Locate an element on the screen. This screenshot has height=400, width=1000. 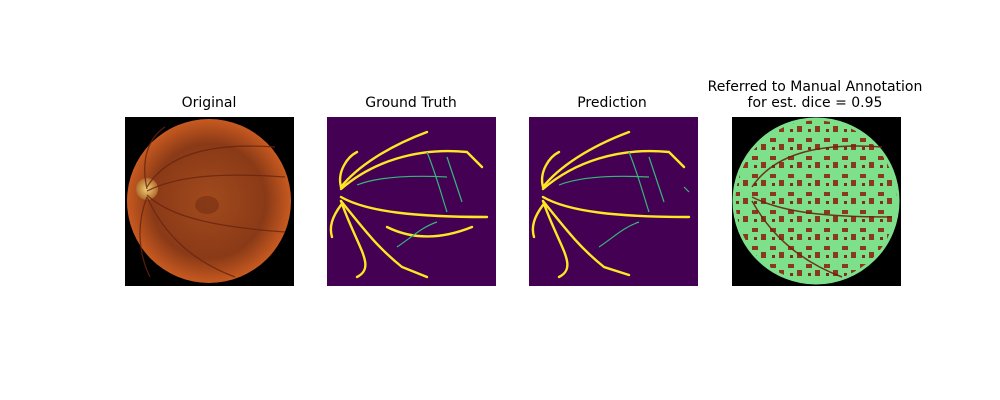
ground-truth-mask is located at coordinates (411, 201).